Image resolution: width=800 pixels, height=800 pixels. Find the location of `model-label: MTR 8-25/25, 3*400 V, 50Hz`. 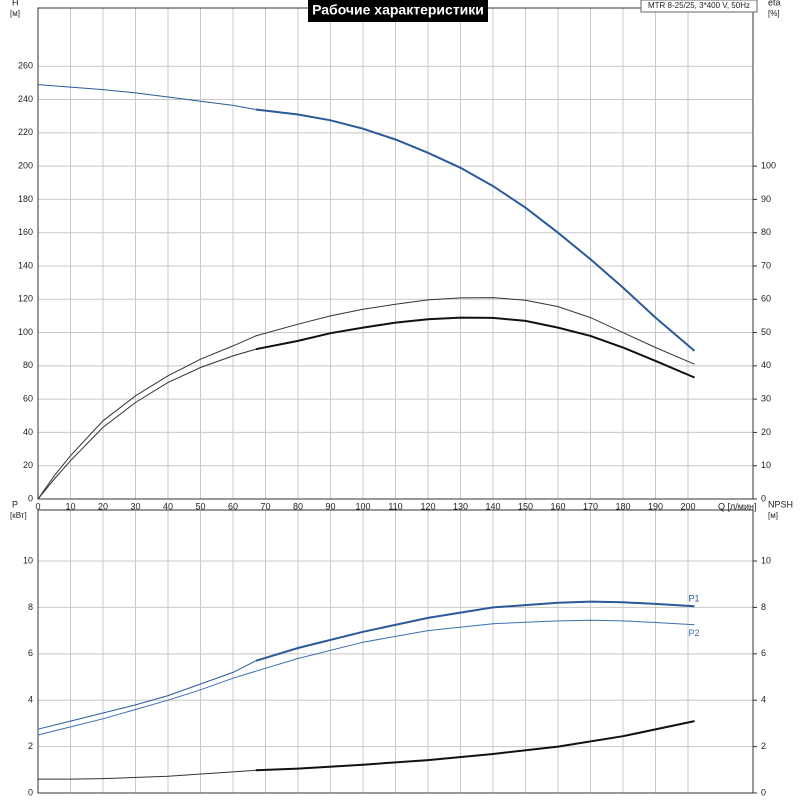

model-label: MTR 8-25/25, 3*400 V, 50Hz is located at coordinates (699, 5).